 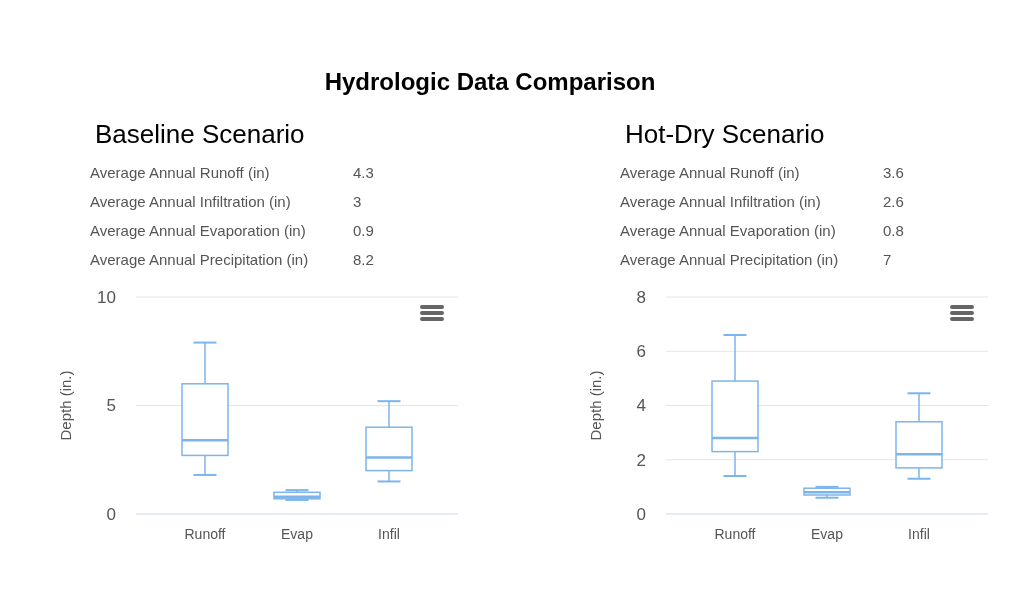 What do you see at coordinates (200, 134) in the screenshot?
I see `chart-title: Baseline Scenario` at bounding box center [200, 134].